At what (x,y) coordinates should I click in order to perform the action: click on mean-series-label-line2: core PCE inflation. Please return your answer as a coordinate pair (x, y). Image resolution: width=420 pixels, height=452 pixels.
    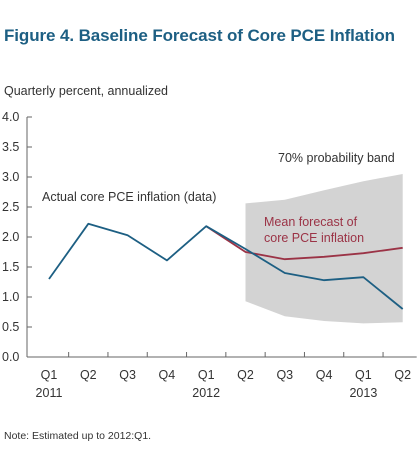
    Looking at the image, I should click on (314, 238).